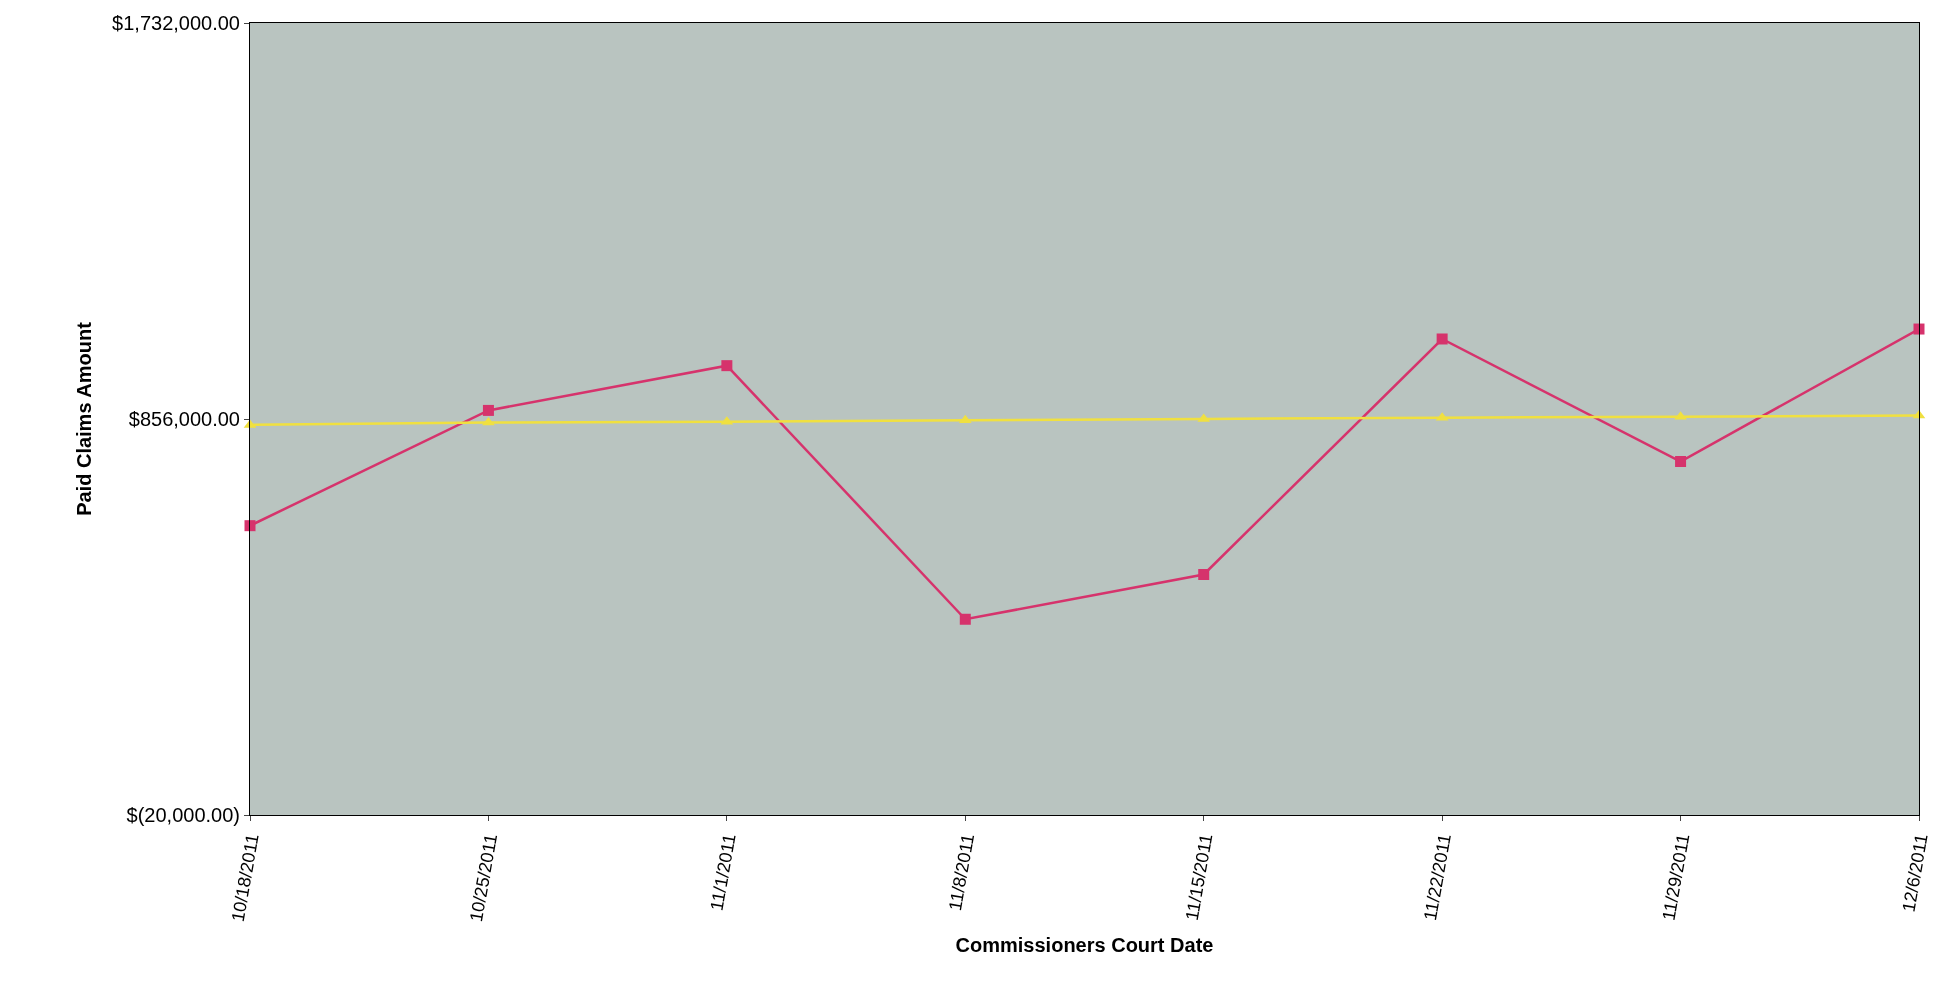 This screenshot has height=1005, width=1944. What do you see at coordinates (245, 878) in the screenshot?
I see `x-tick-label: 10/18/2011` at bounding box center [245, 878].